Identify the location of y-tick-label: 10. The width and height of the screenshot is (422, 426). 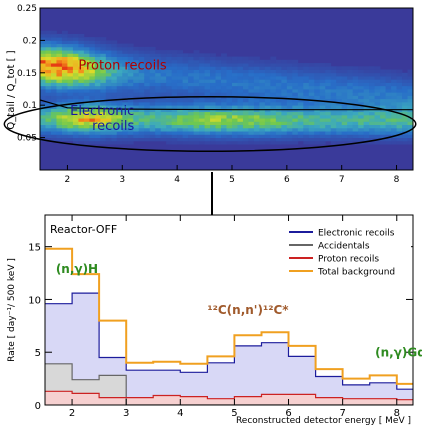
(34, 300).